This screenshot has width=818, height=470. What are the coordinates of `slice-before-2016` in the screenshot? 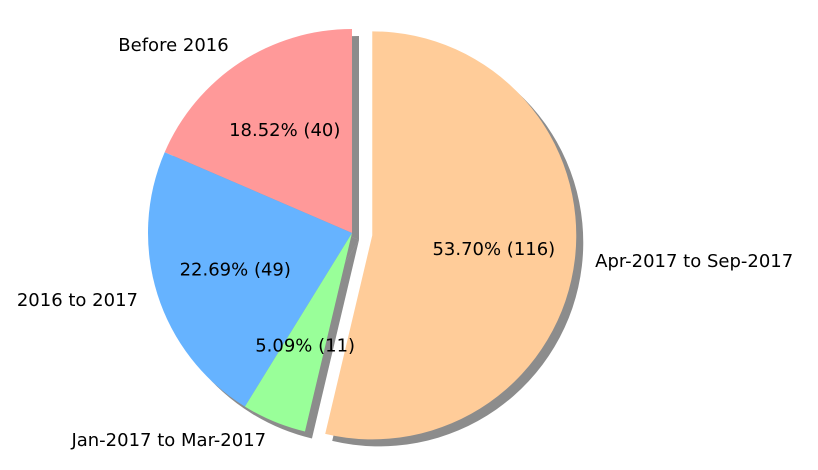 It's located at (258, 131).